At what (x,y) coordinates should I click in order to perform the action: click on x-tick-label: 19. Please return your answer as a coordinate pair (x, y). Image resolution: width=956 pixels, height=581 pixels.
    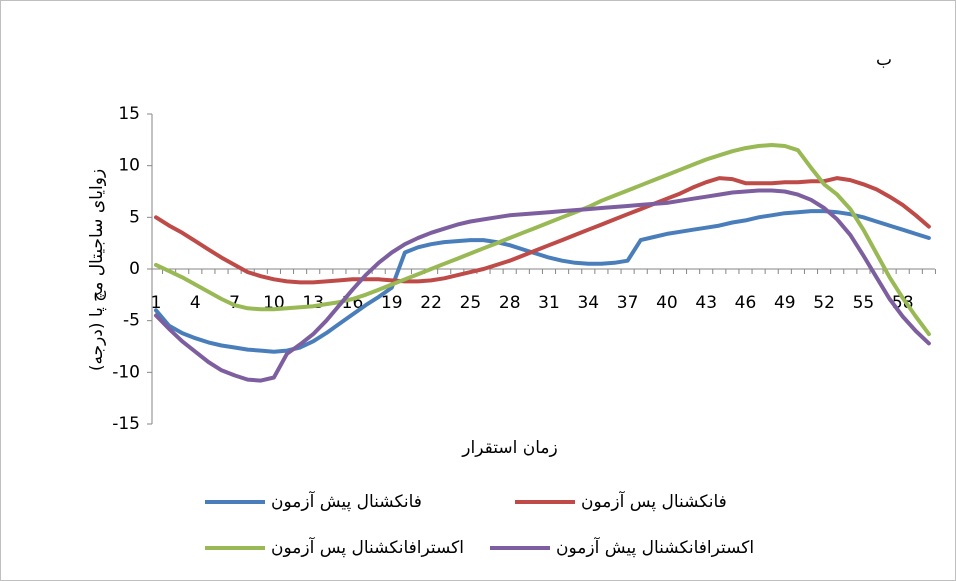
    Looking at the image, I should click on (392, 303).